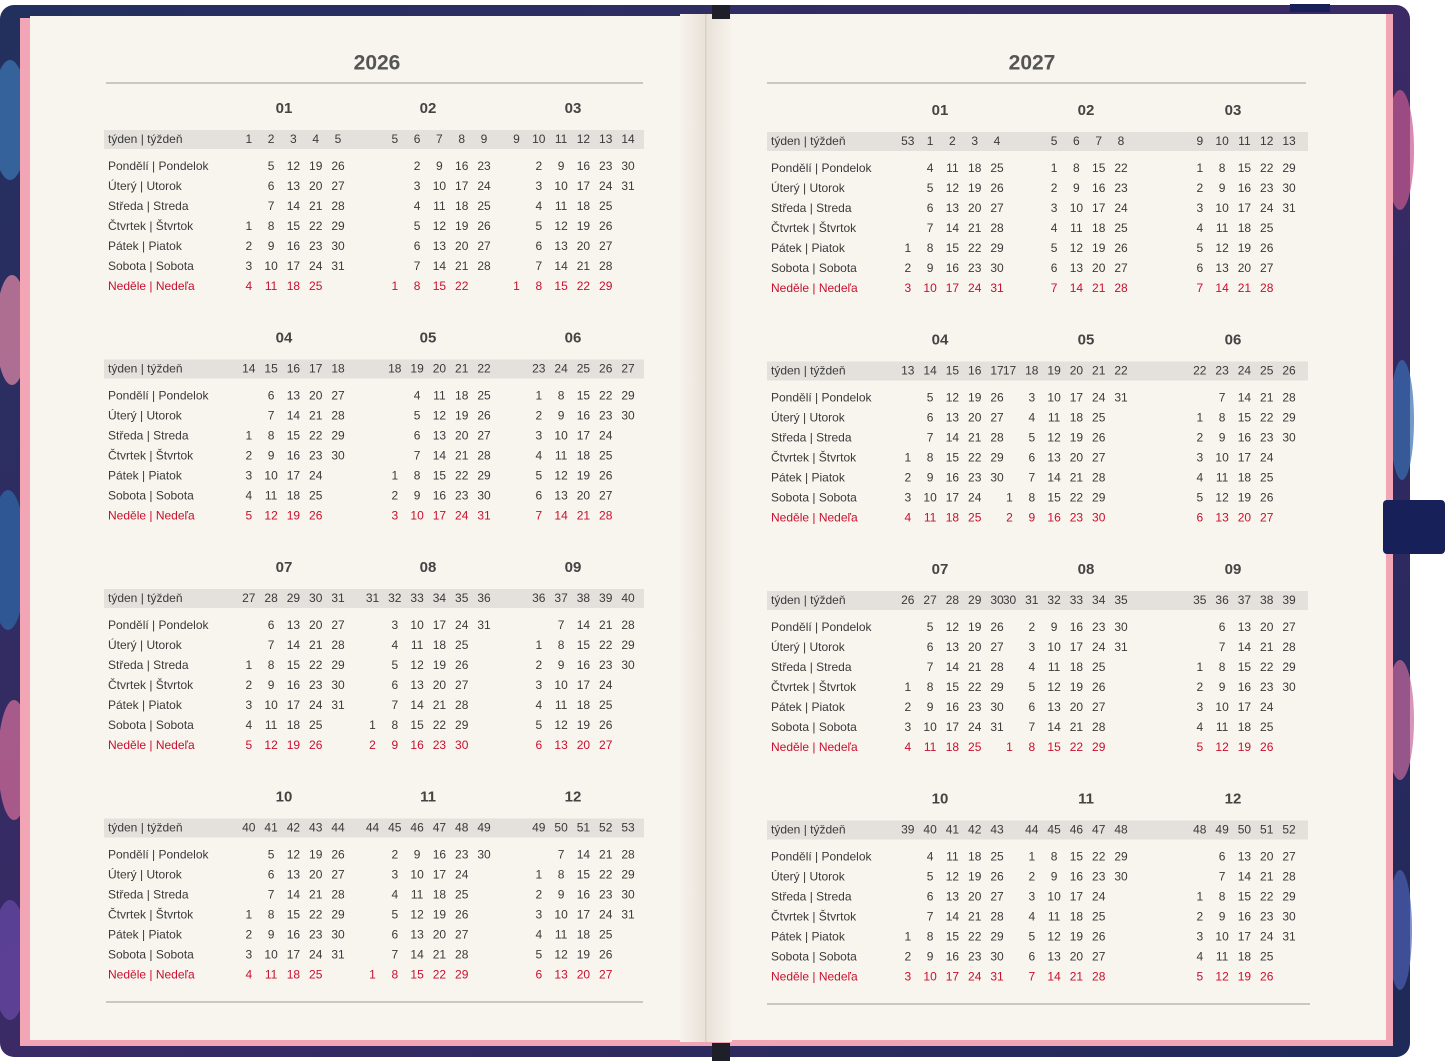 The height and width of the screenshot is (1061, 1445). Describe the element at coordinates (1077, 371) in the screenshot. I see `week-number: 20` at that location.